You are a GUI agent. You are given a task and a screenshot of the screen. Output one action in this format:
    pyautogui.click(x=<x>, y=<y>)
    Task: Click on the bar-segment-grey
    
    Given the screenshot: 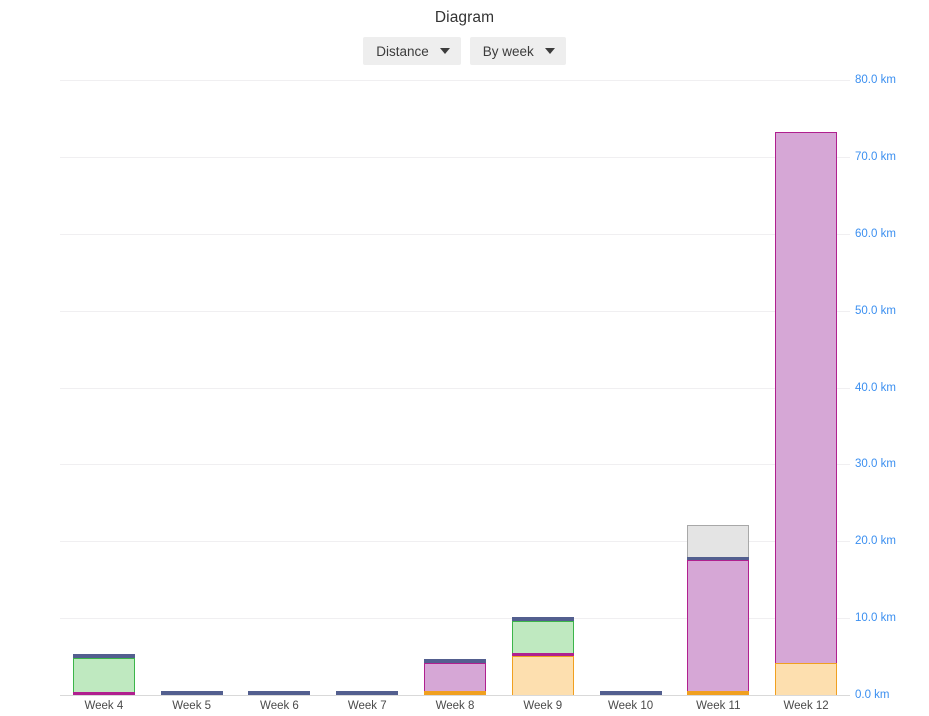 What is the action you would take?
    pyautogui.click(x=718, y=541)
    